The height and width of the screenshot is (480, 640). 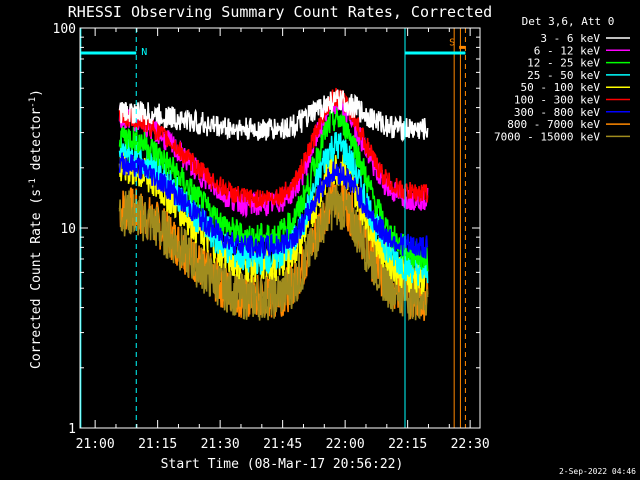 I want to click on x-axis-label: Start Time (08-Mar-17 20:56:22), so click(x=282, y=464).